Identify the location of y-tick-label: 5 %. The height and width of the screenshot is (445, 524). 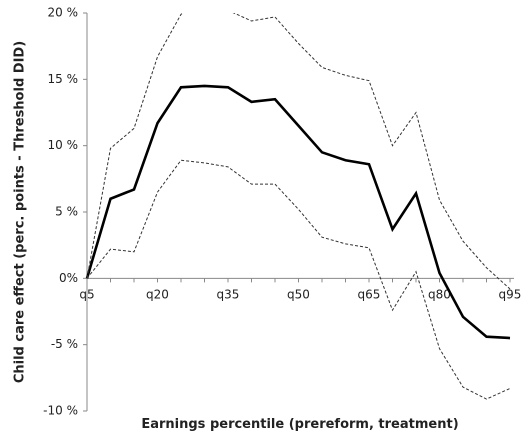
(66, 212).